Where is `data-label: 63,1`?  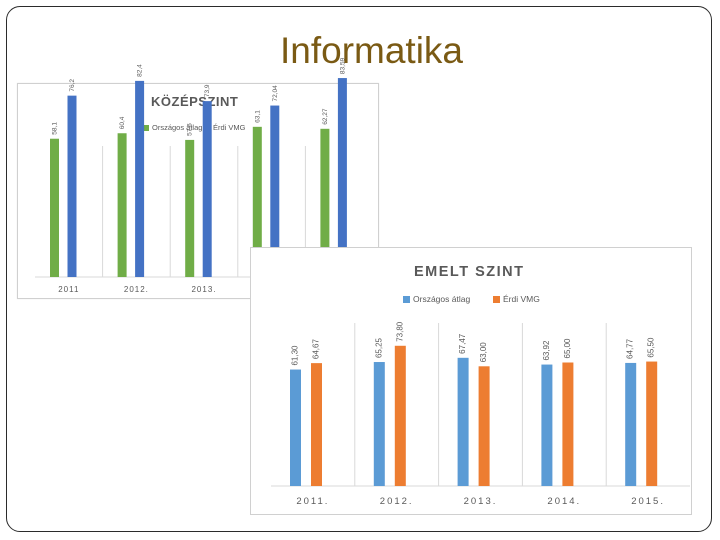
data-label: 63,1 is located at coordinates (257, 116).